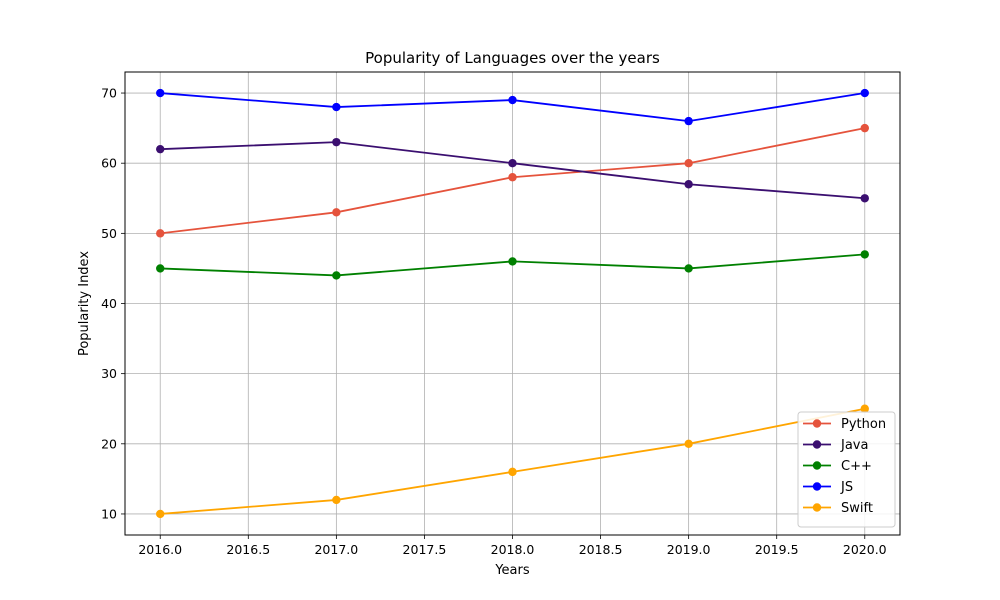 This screenshot has width=1000, height=600. What do you see at coordinates (109, 93) in the screenshot?
I see `y-tick-label: 70` at bounding box center [109, 93].